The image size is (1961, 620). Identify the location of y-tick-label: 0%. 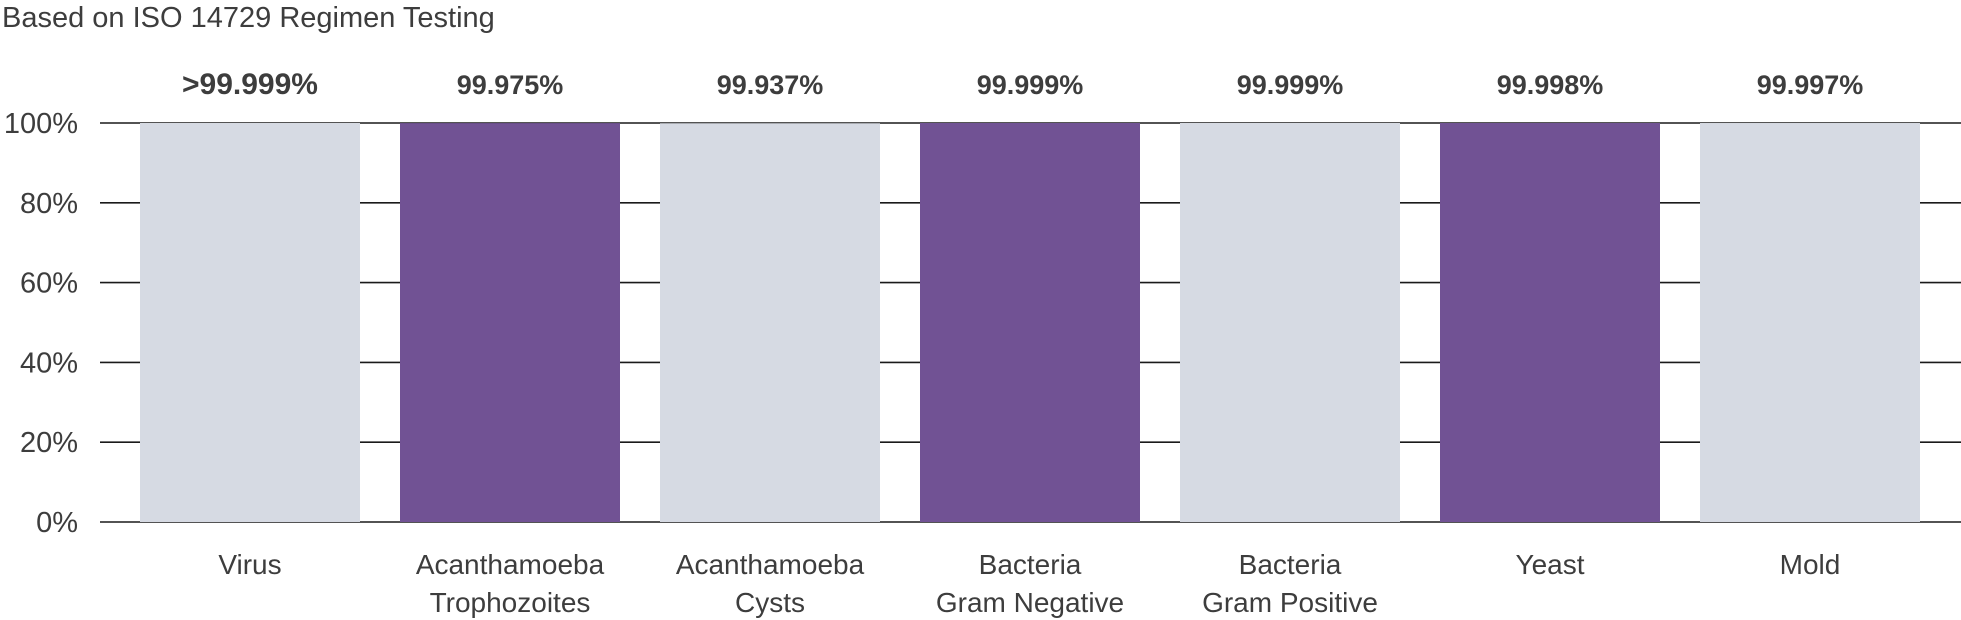
(57, 523).